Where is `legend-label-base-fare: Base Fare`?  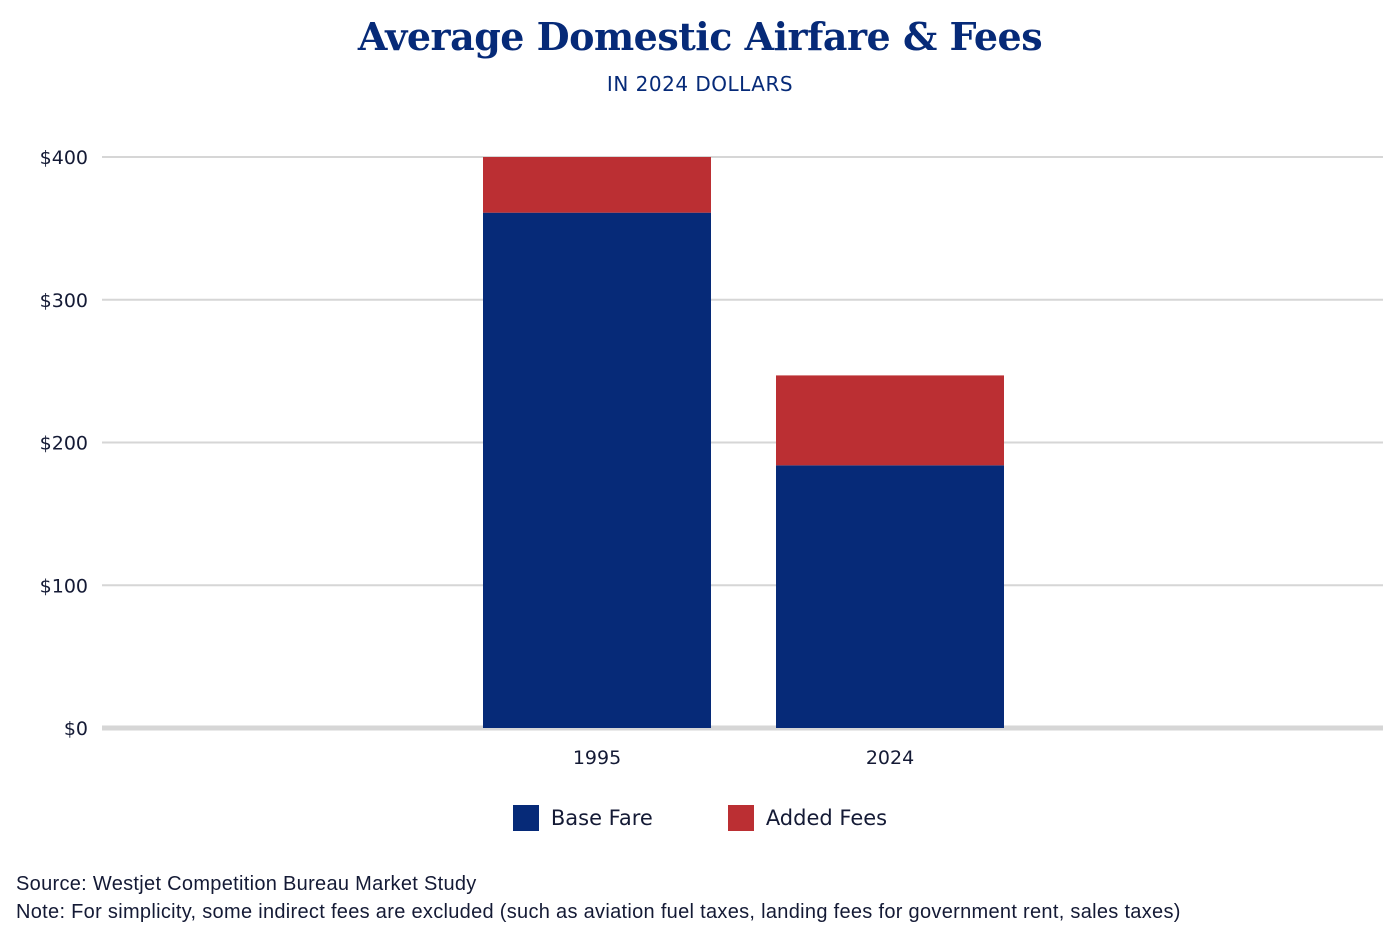 legend-label-base-fare: Base Fare is located at coordinates (601, 818).